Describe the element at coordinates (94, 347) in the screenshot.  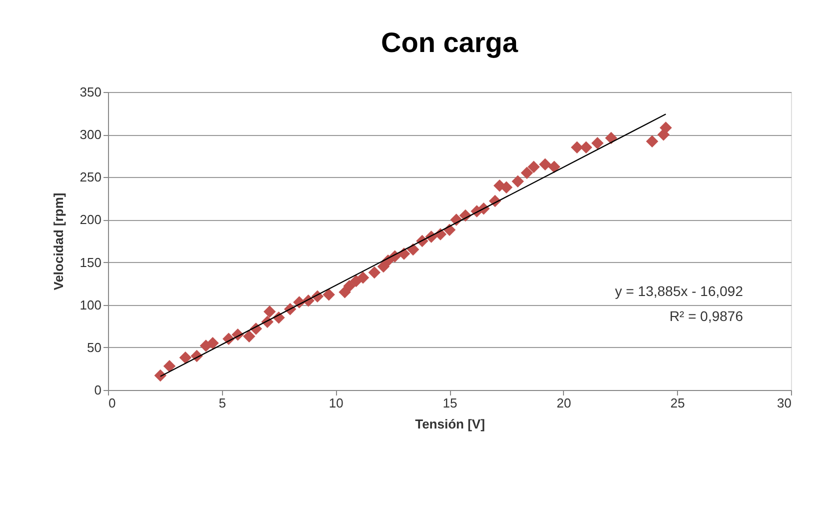
I see `y-tick-label: 50` at that location.